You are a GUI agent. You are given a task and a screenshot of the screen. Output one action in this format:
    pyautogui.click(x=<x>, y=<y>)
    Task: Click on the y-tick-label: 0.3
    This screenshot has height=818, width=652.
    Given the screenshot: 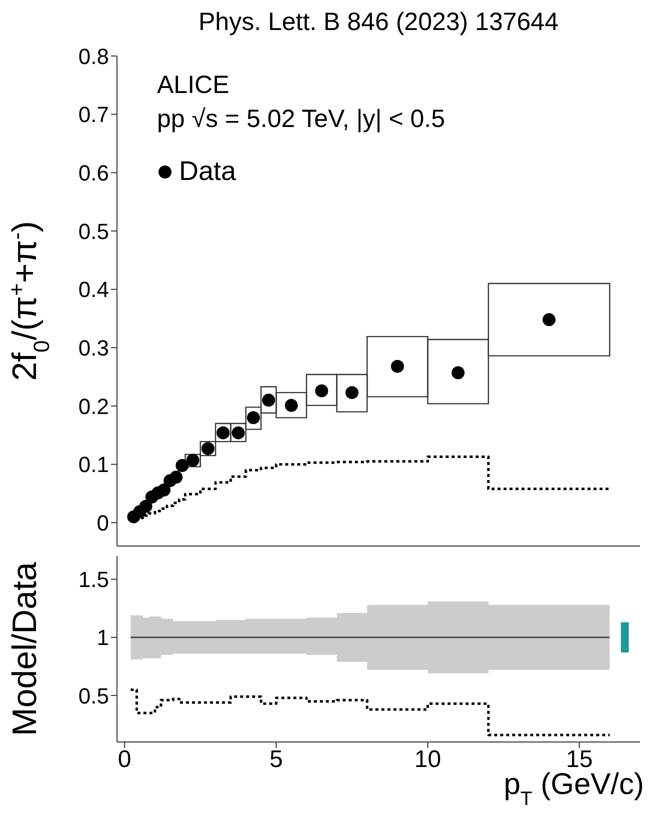 What is the action you would take?
    pyautogui.click(x=93, y=347)
    